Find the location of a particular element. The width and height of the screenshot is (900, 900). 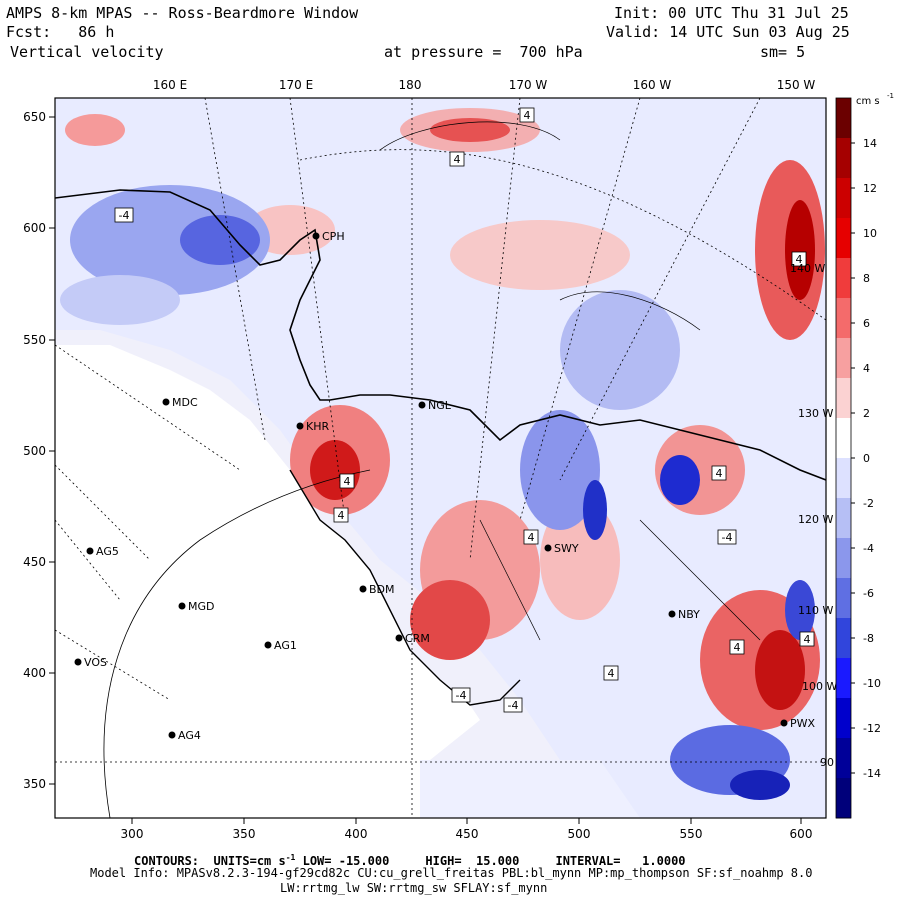

station-marker: AG4 is located at coordinates (184, 735).